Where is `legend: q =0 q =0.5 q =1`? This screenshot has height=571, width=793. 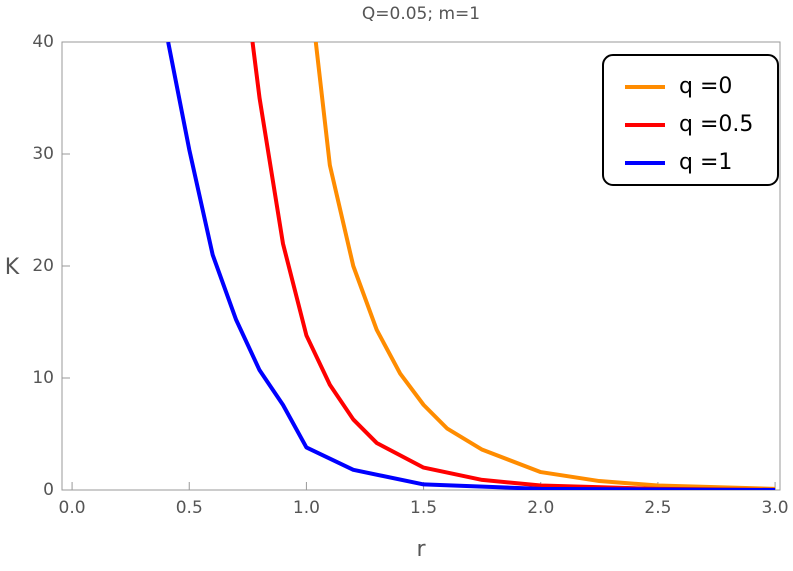
legend: q =0 q =0.5 q =1 is located at coordinates (690, 120).